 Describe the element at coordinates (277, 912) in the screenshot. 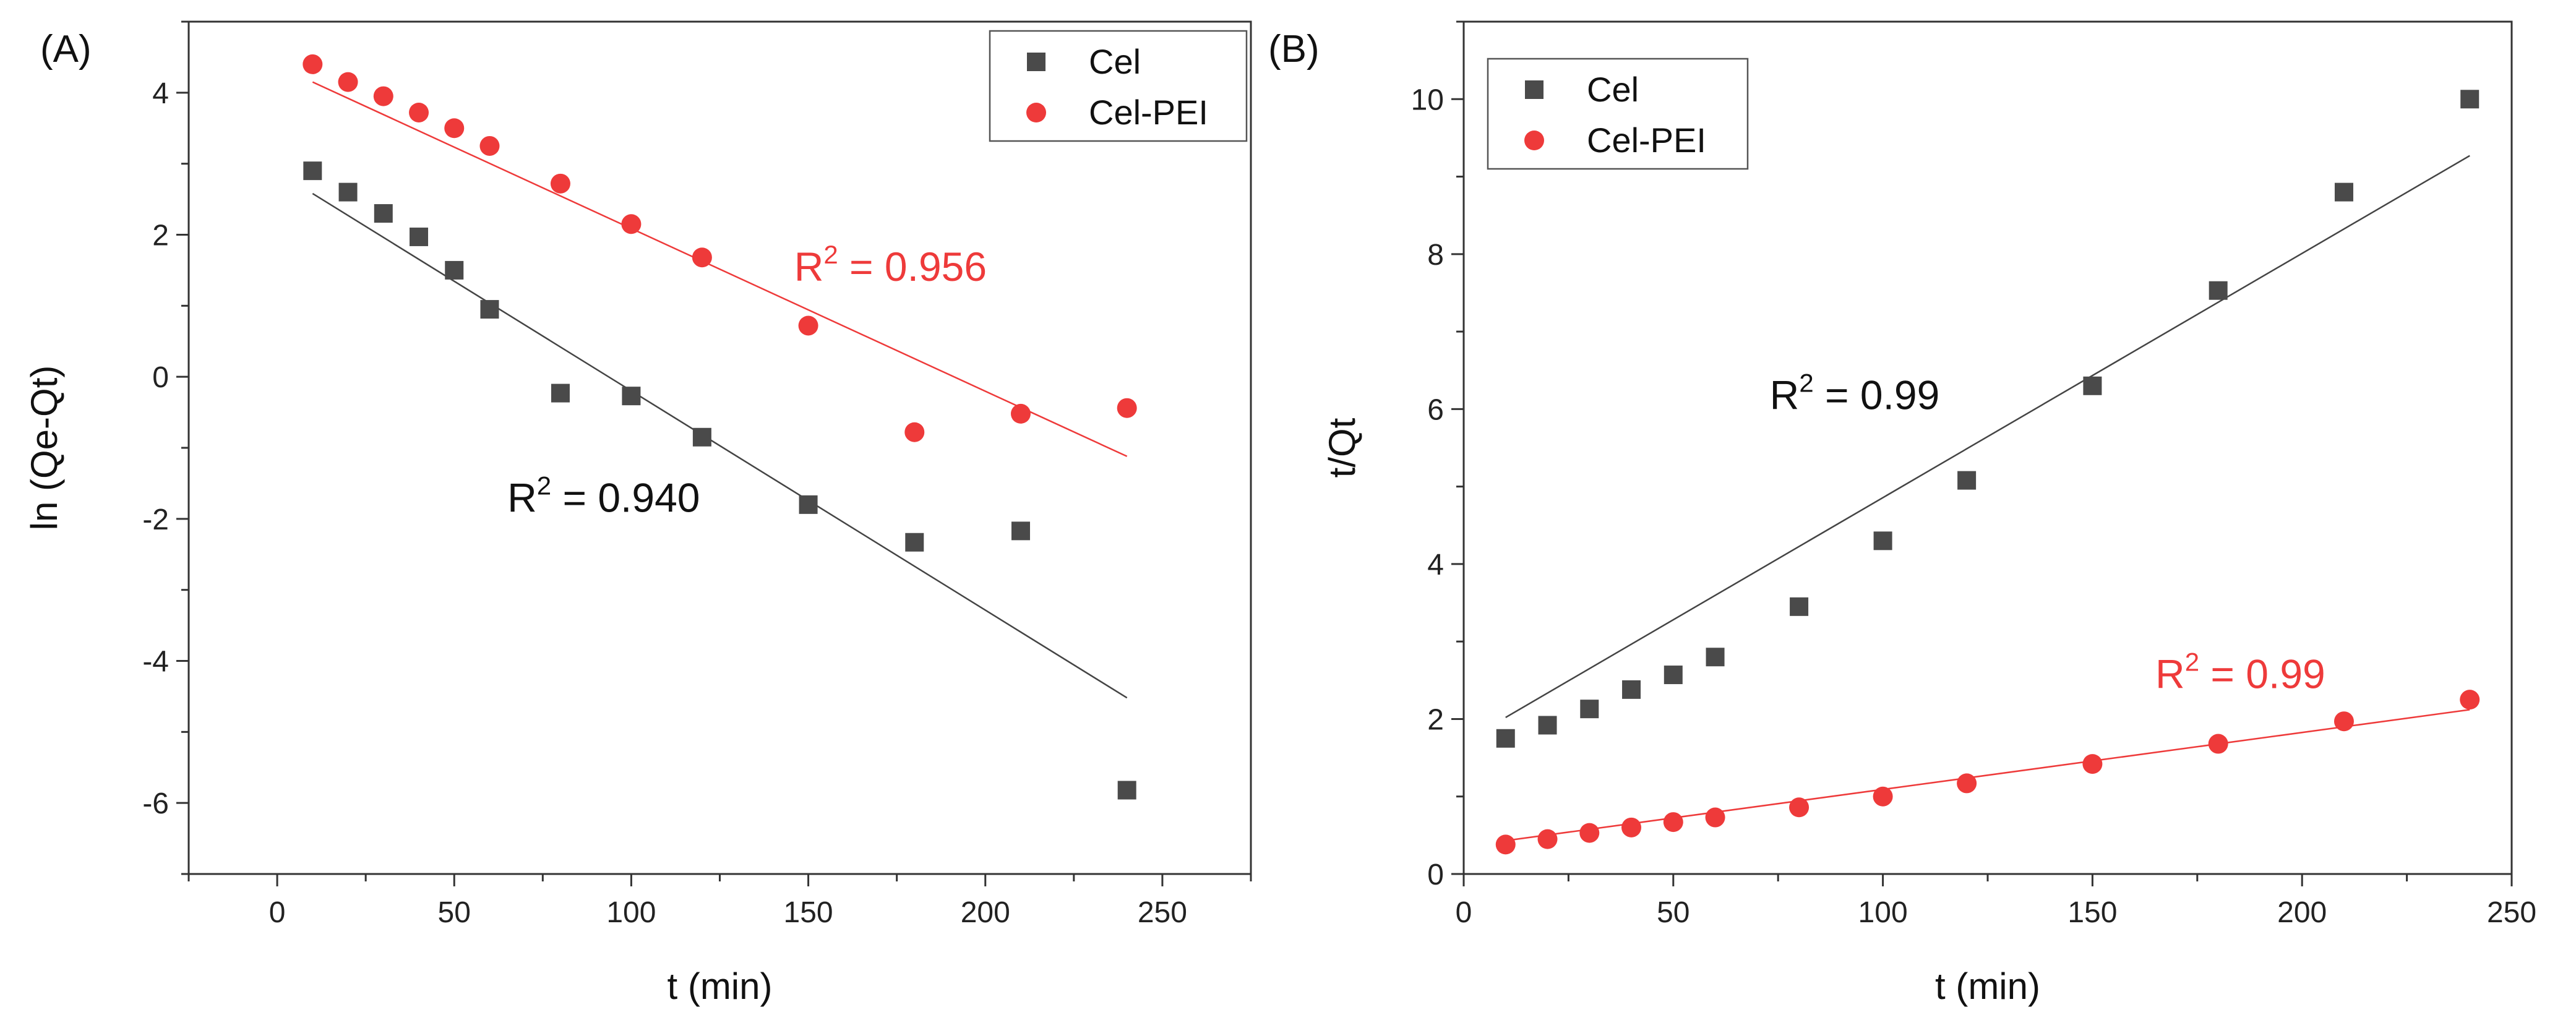

I see `panel-a-x-tick-label: 0` at that location.